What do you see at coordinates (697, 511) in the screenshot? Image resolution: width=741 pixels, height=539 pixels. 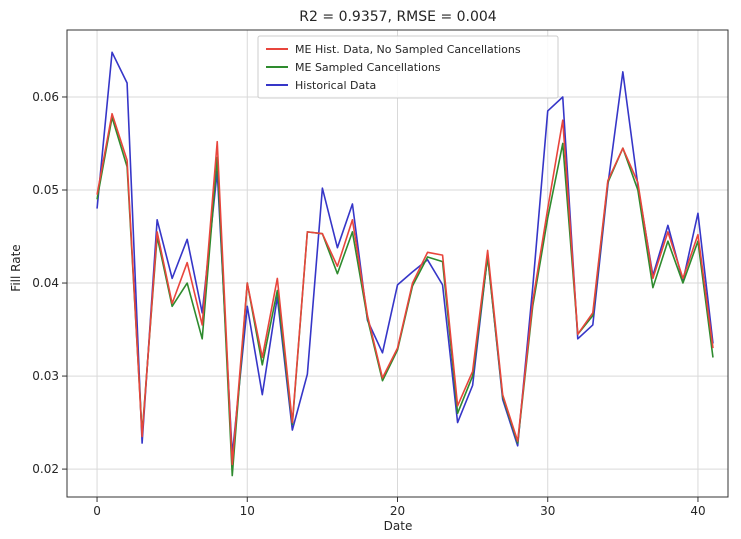 I see `x-tick-label: 40` at bounding box center [697, 511].